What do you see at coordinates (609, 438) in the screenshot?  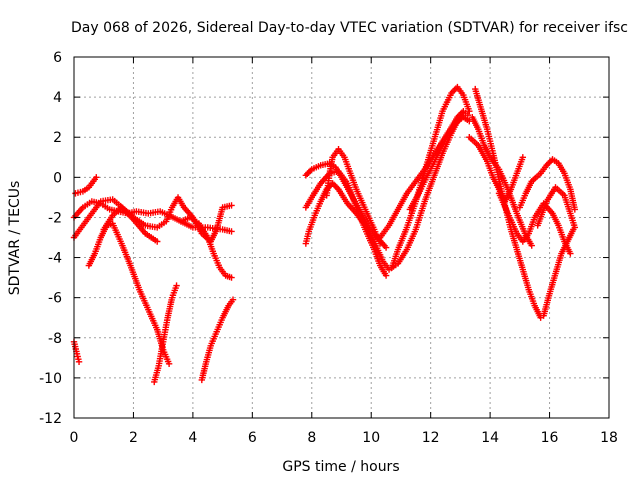 I see `x-tick-label: 18` at bounding box center [609, 438].